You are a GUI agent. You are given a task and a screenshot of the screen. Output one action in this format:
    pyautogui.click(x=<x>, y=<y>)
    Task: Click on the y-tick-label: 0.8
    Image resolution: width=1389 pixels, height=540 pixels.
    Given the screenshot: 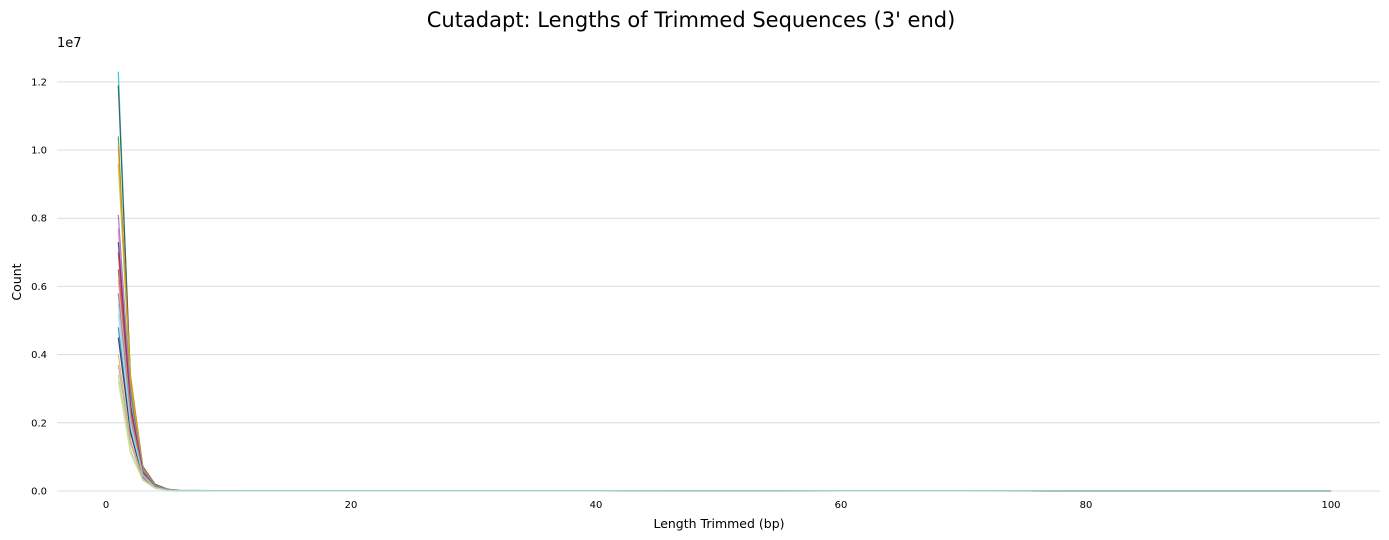 What is the action you would take?
    pyautogui.click(x=39, y=219)
    